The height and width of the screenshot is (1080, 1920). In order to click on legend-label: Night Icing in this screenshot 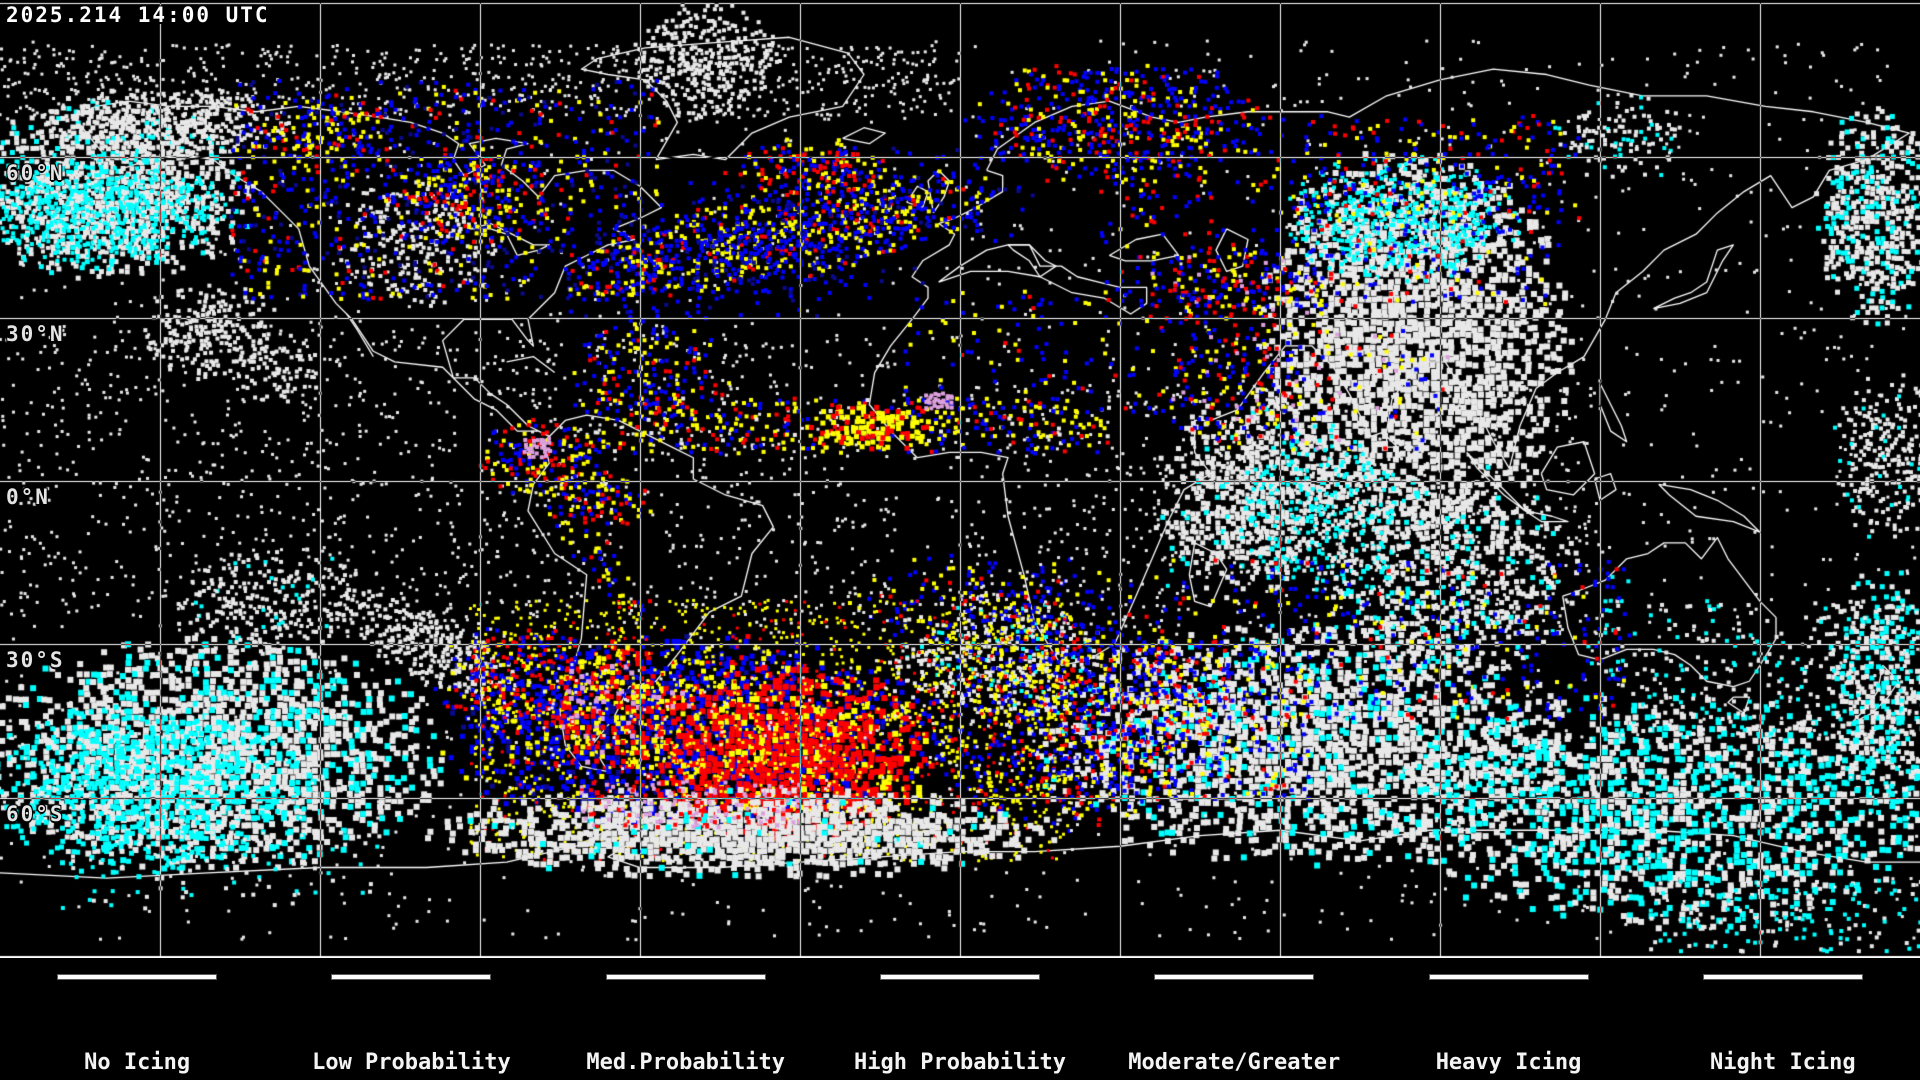, I will do `click(1783, 1034)`.